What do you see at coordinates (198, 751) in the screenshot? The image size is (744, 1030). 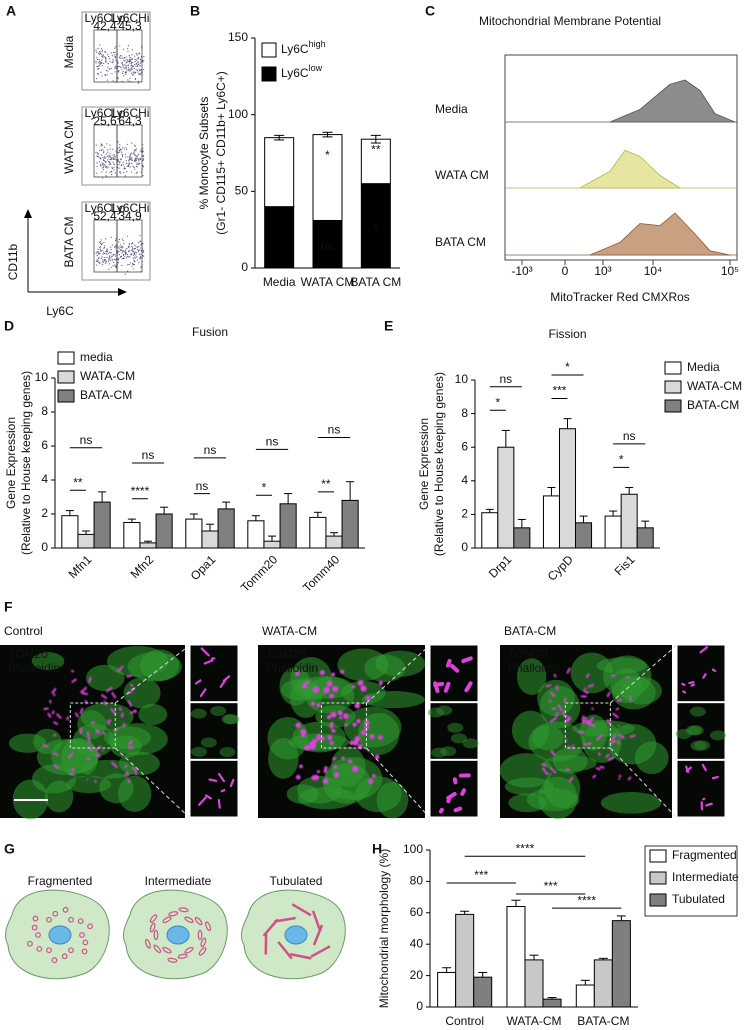 I see `inset-actin` at bounding box center [198, 751].